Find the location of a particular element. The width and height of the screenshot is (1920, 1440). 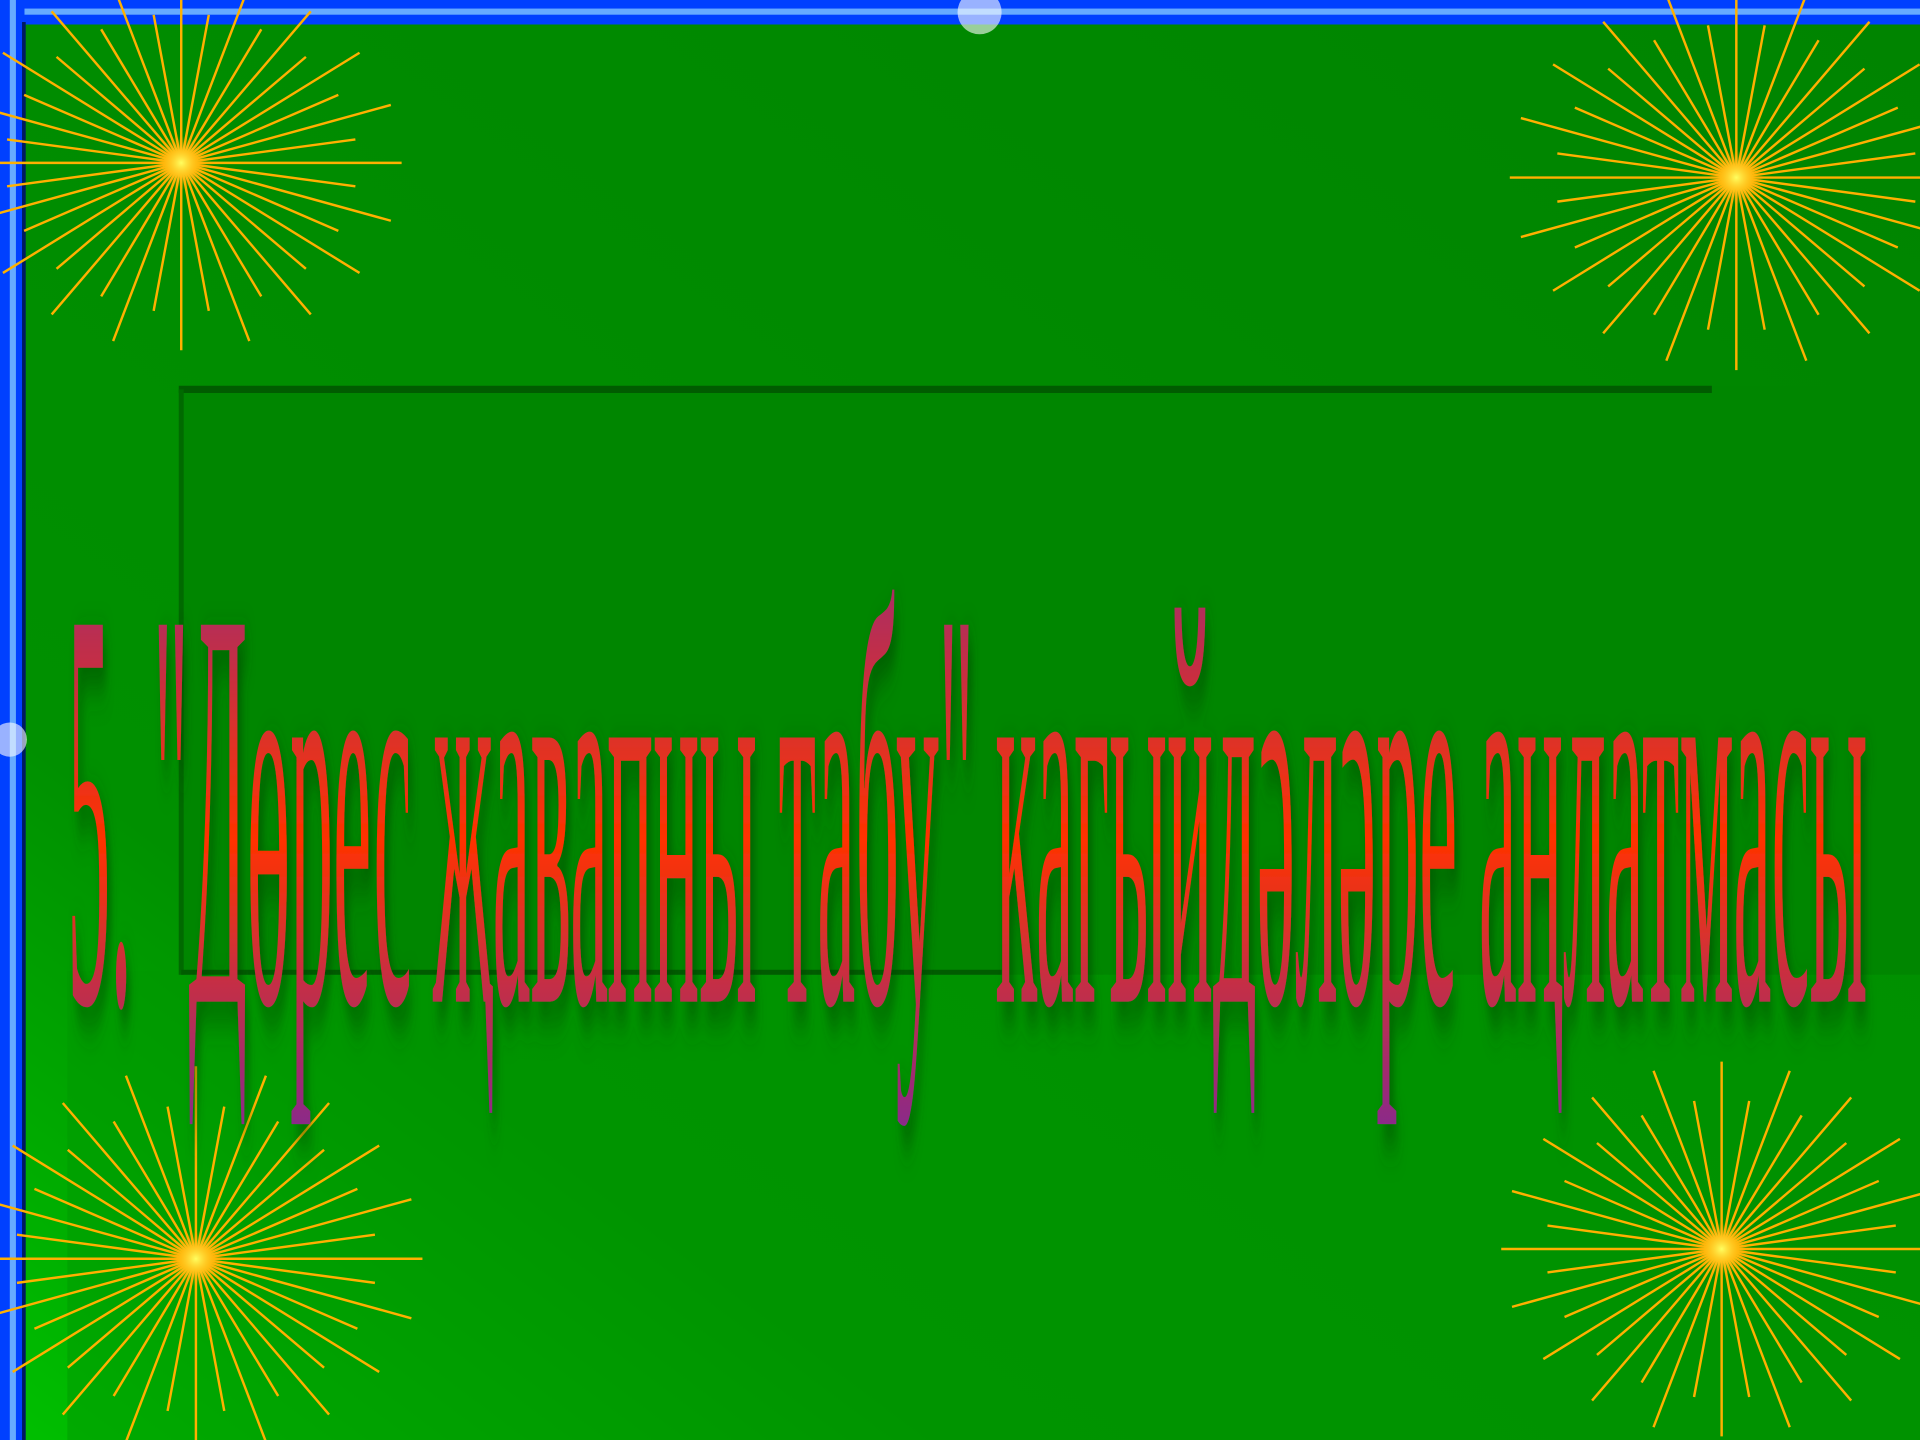

sparkle is located at coordinates (13, 739).